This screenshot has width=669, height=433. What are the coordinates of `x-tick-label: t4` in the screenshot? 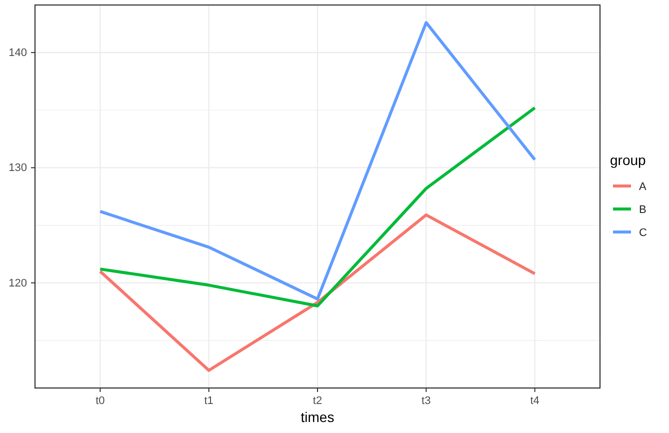 It's located at (535, 400).